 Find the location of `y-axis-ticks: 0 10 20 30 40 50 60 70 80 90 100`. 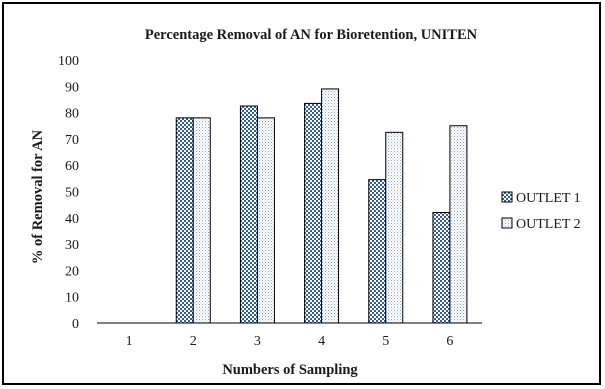

y-axis-ticks: 0 10 20 30 40 50 60 70 80 90 100 is located at coordinates (68, 193).